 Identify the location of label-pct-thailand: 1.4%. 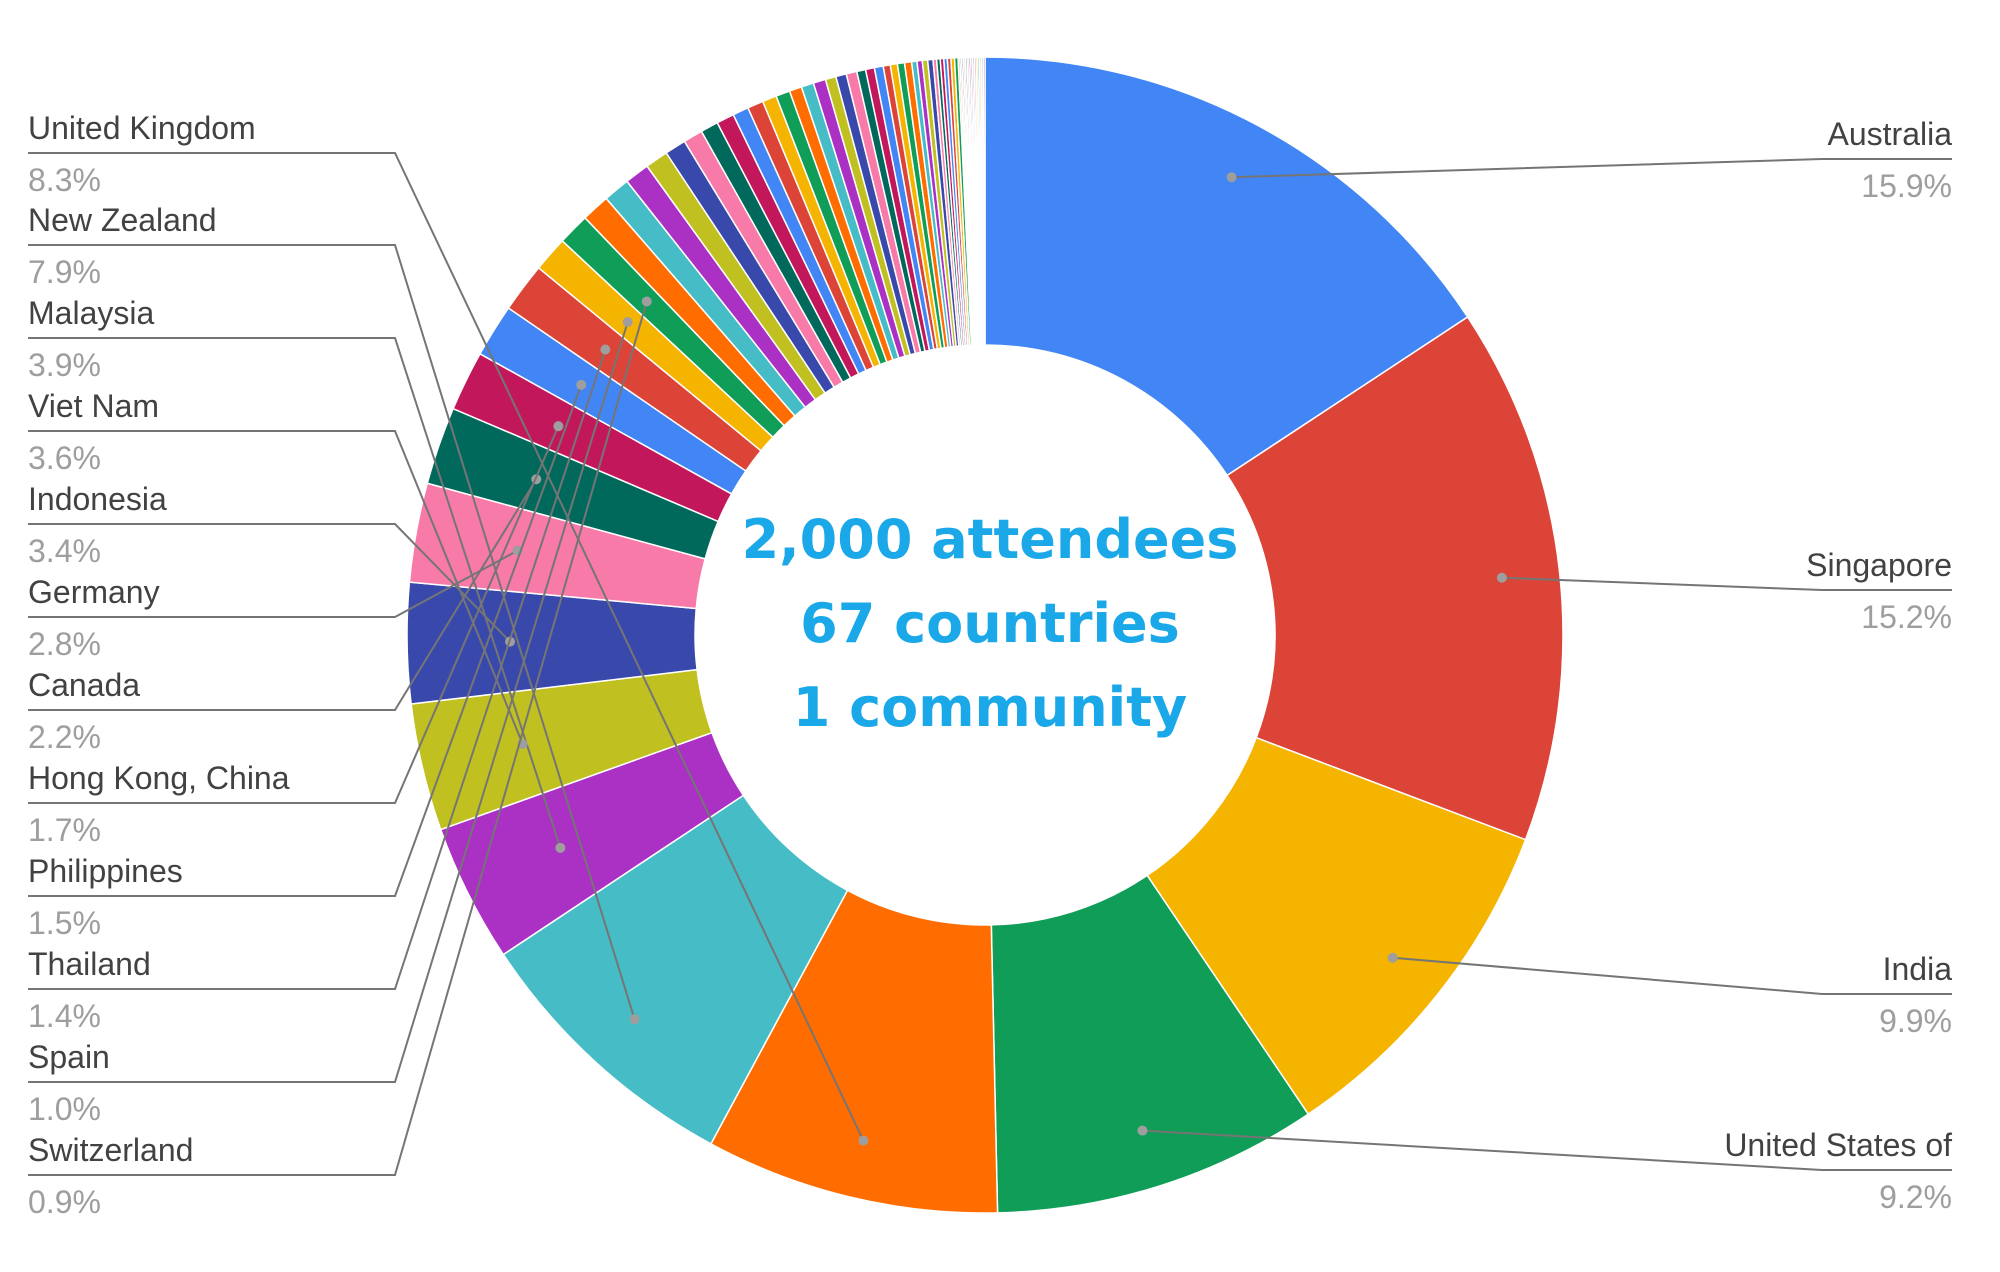
(64, 1016).